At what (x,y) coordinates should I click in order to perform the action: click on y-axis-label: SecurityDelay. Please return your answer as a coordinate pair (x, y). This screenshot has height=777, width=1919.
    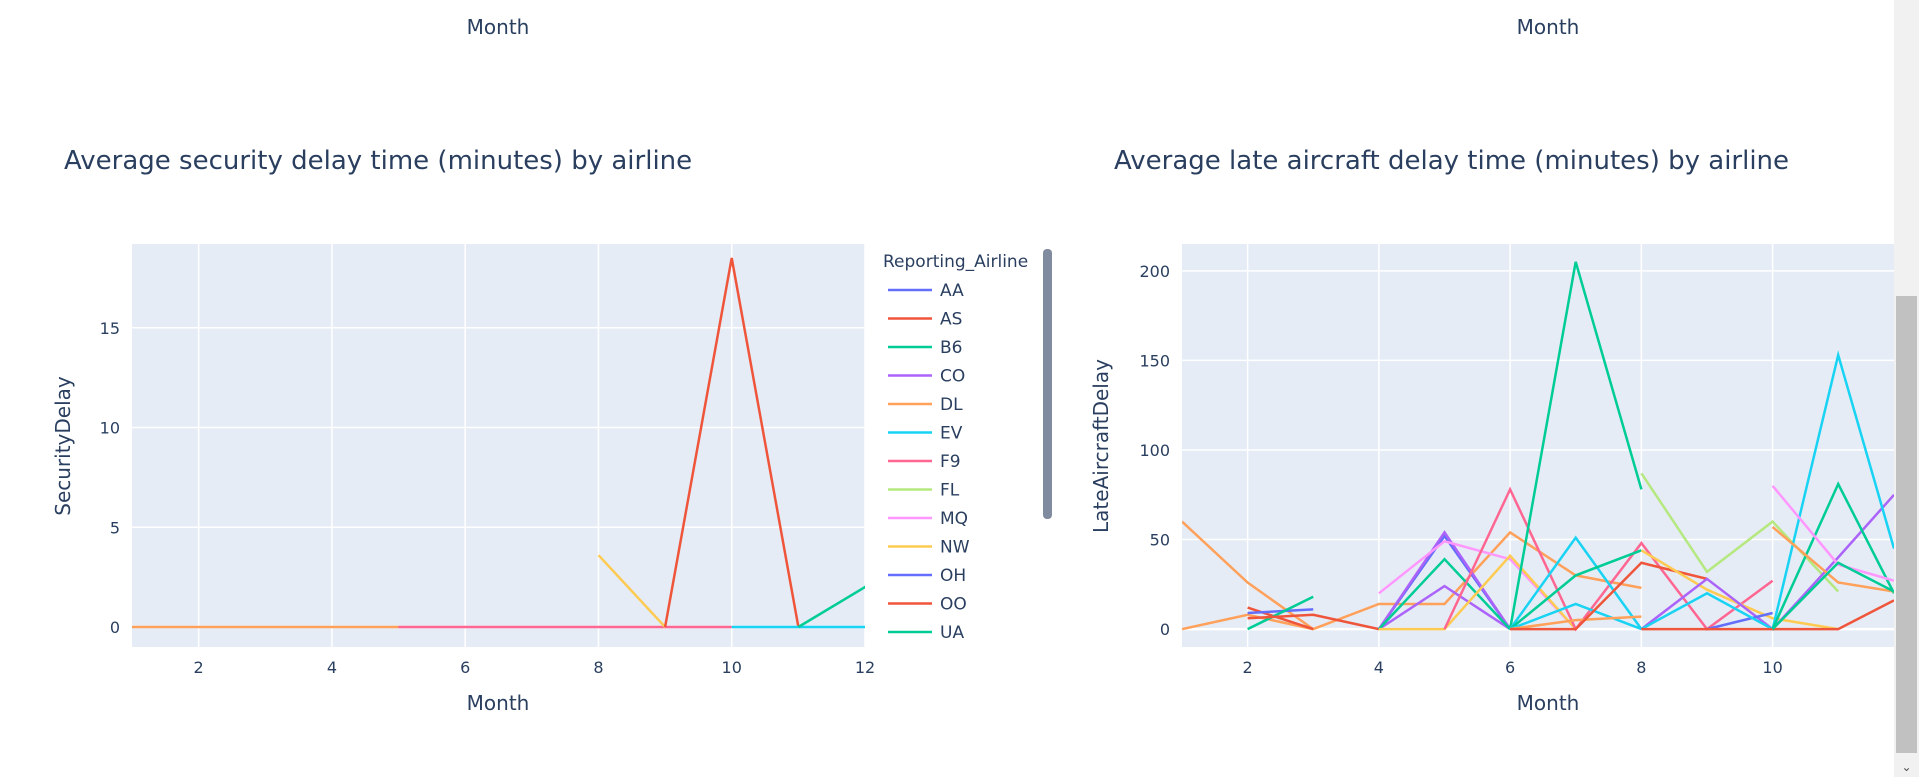
    Looking at the image, I should click on (63, 446).